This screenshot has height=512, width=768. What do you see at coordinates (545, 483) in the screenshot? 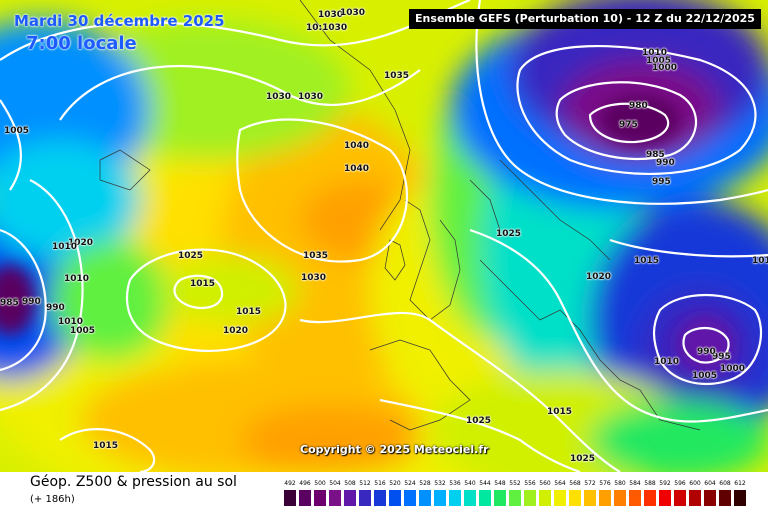
I see `legend-value-label: 560` at bounding box center [545, 483].